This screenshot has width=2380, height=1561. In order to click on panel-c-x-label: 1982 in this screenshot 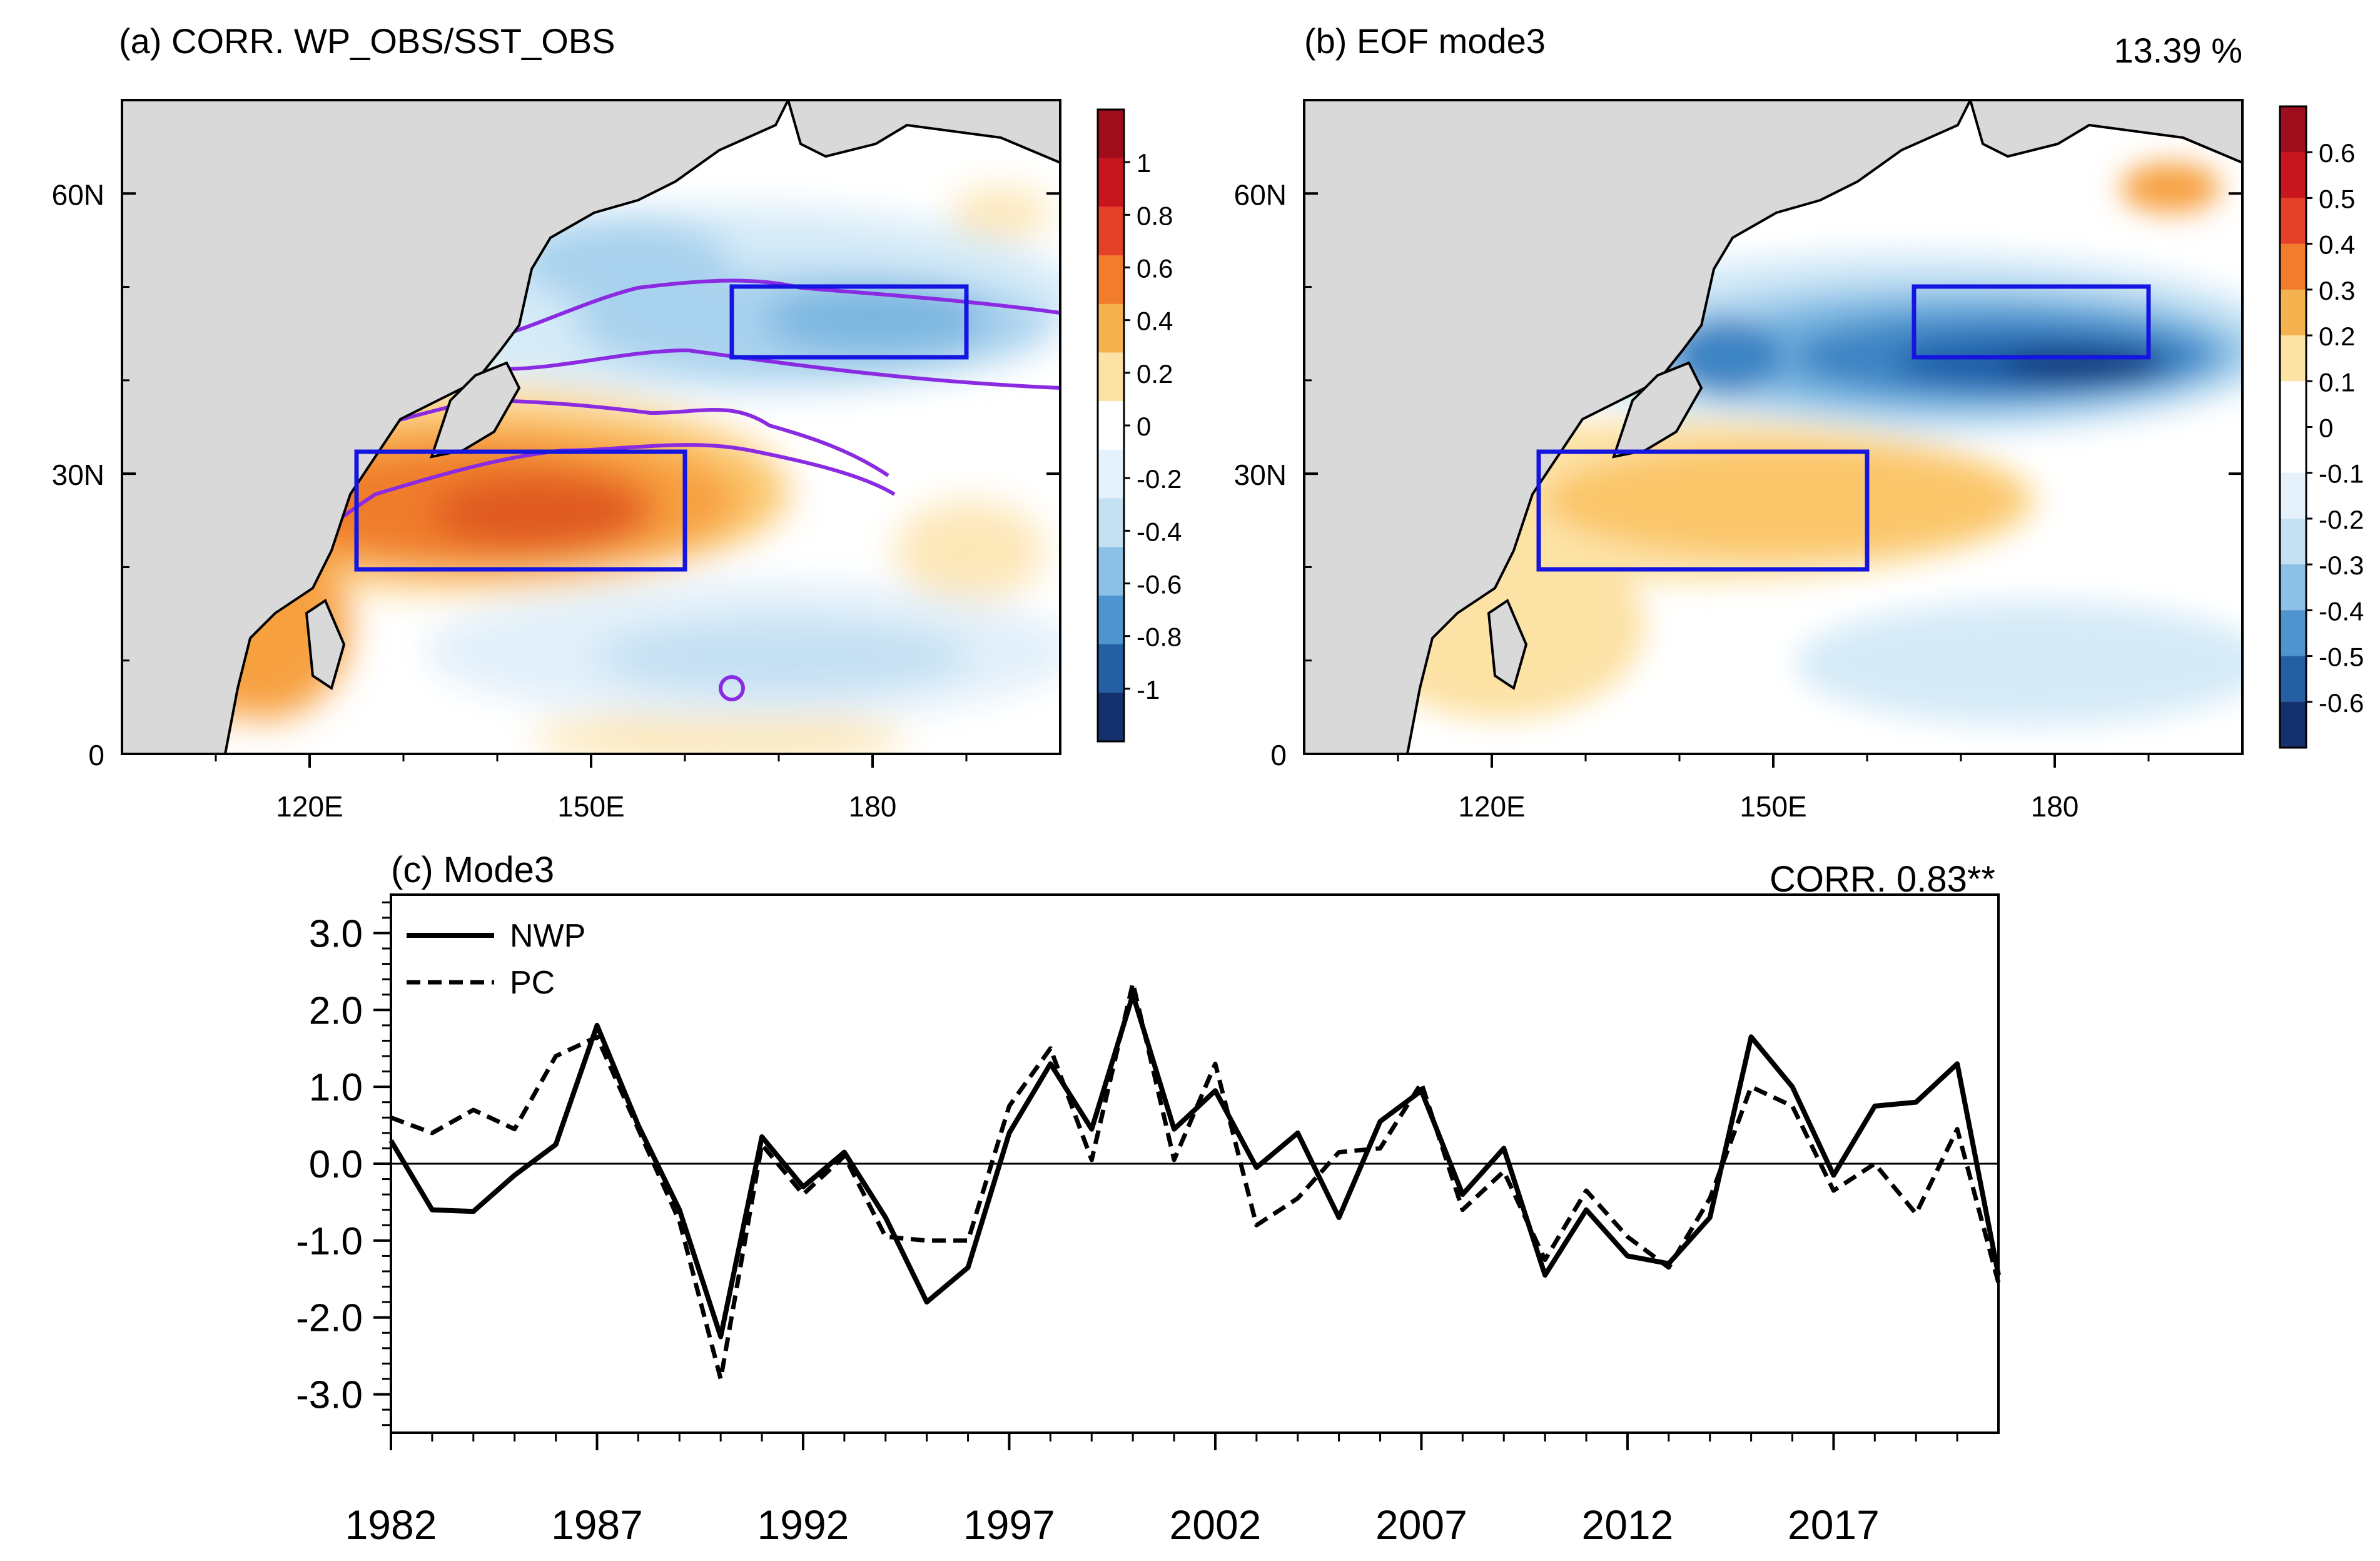, I will do `click(391, 1525)`.